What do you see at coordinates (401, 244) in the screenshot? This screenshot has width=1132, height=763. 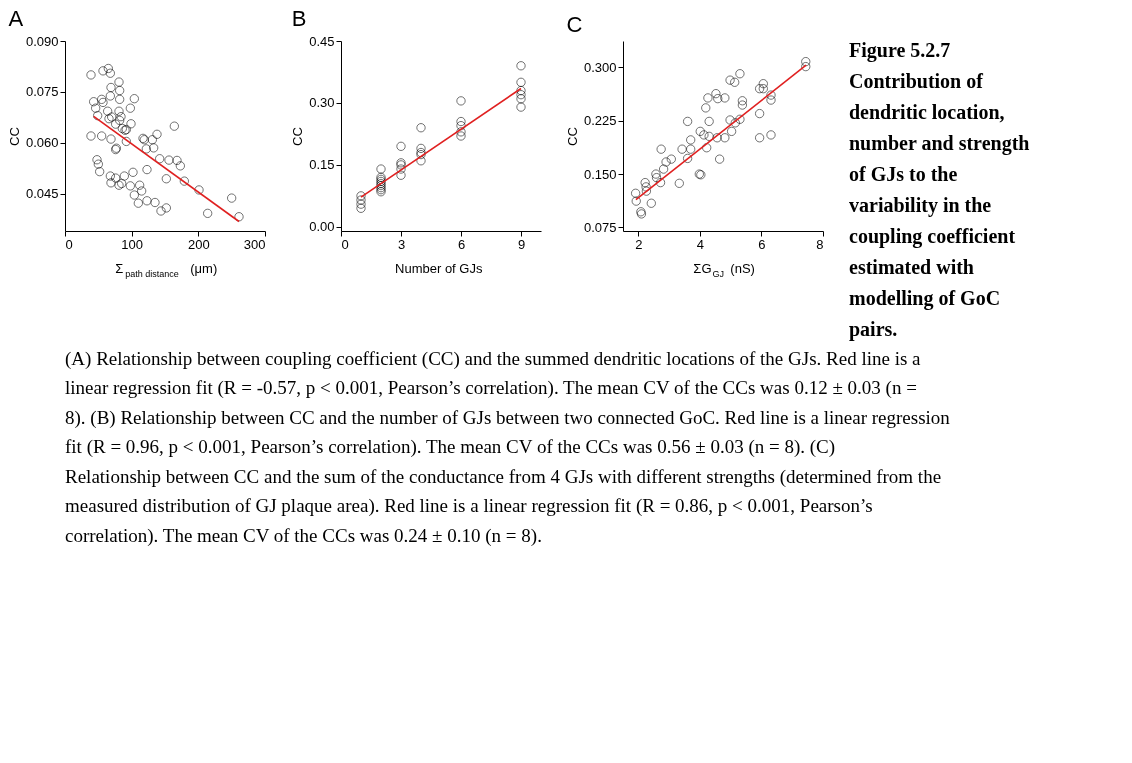 I see `x-tick-label: 3` at bounding box center [401, 244].